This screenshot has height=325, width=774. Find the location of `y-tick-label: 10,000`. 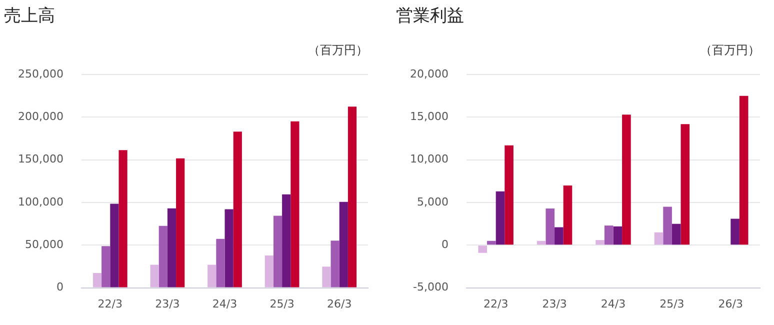

y-tick-label: 10,000 is located at coordinates (429, 159).